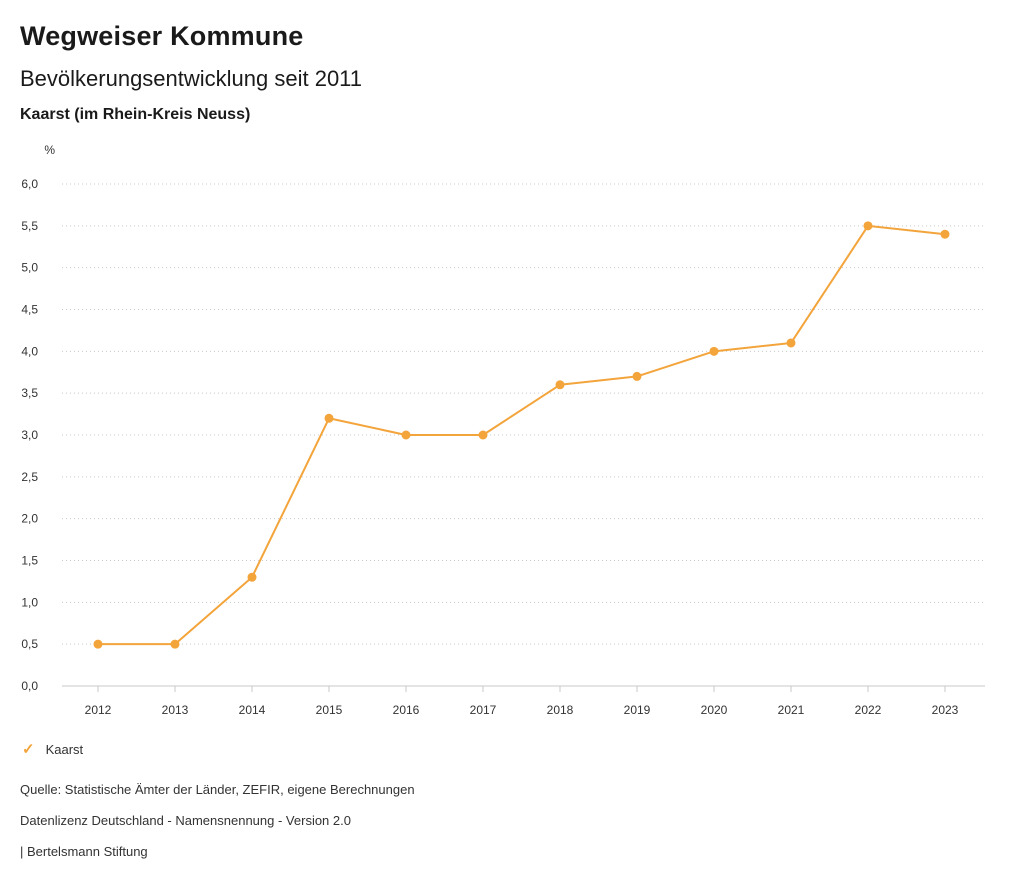  I want to click on x-tick-label: 2012, so click(98, 710).